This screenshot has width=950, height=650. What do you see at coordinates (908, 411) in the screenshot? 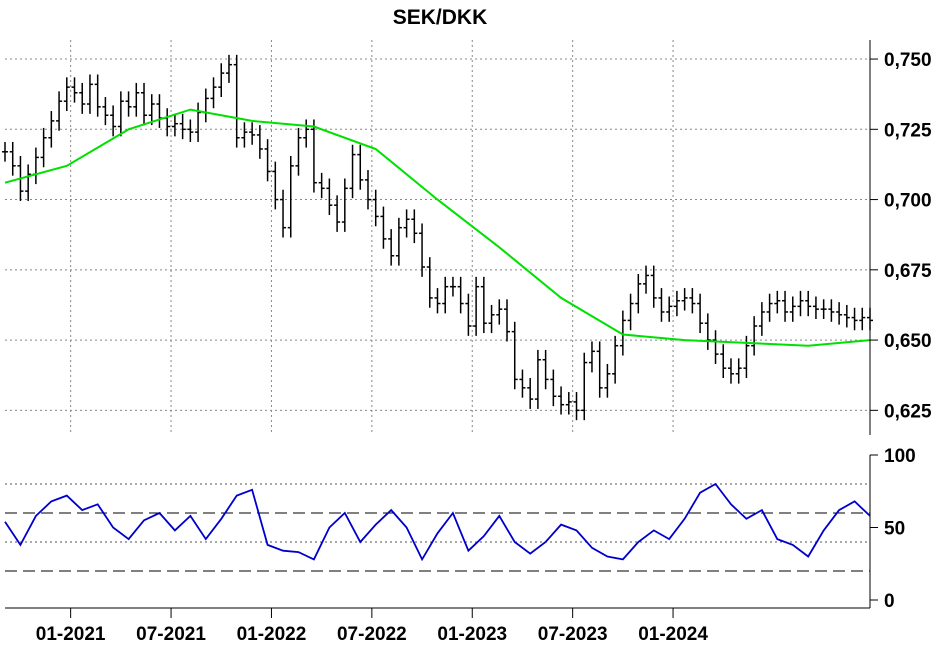
I see `price-tick-label: 0,625` at bounding box center [908, 411].